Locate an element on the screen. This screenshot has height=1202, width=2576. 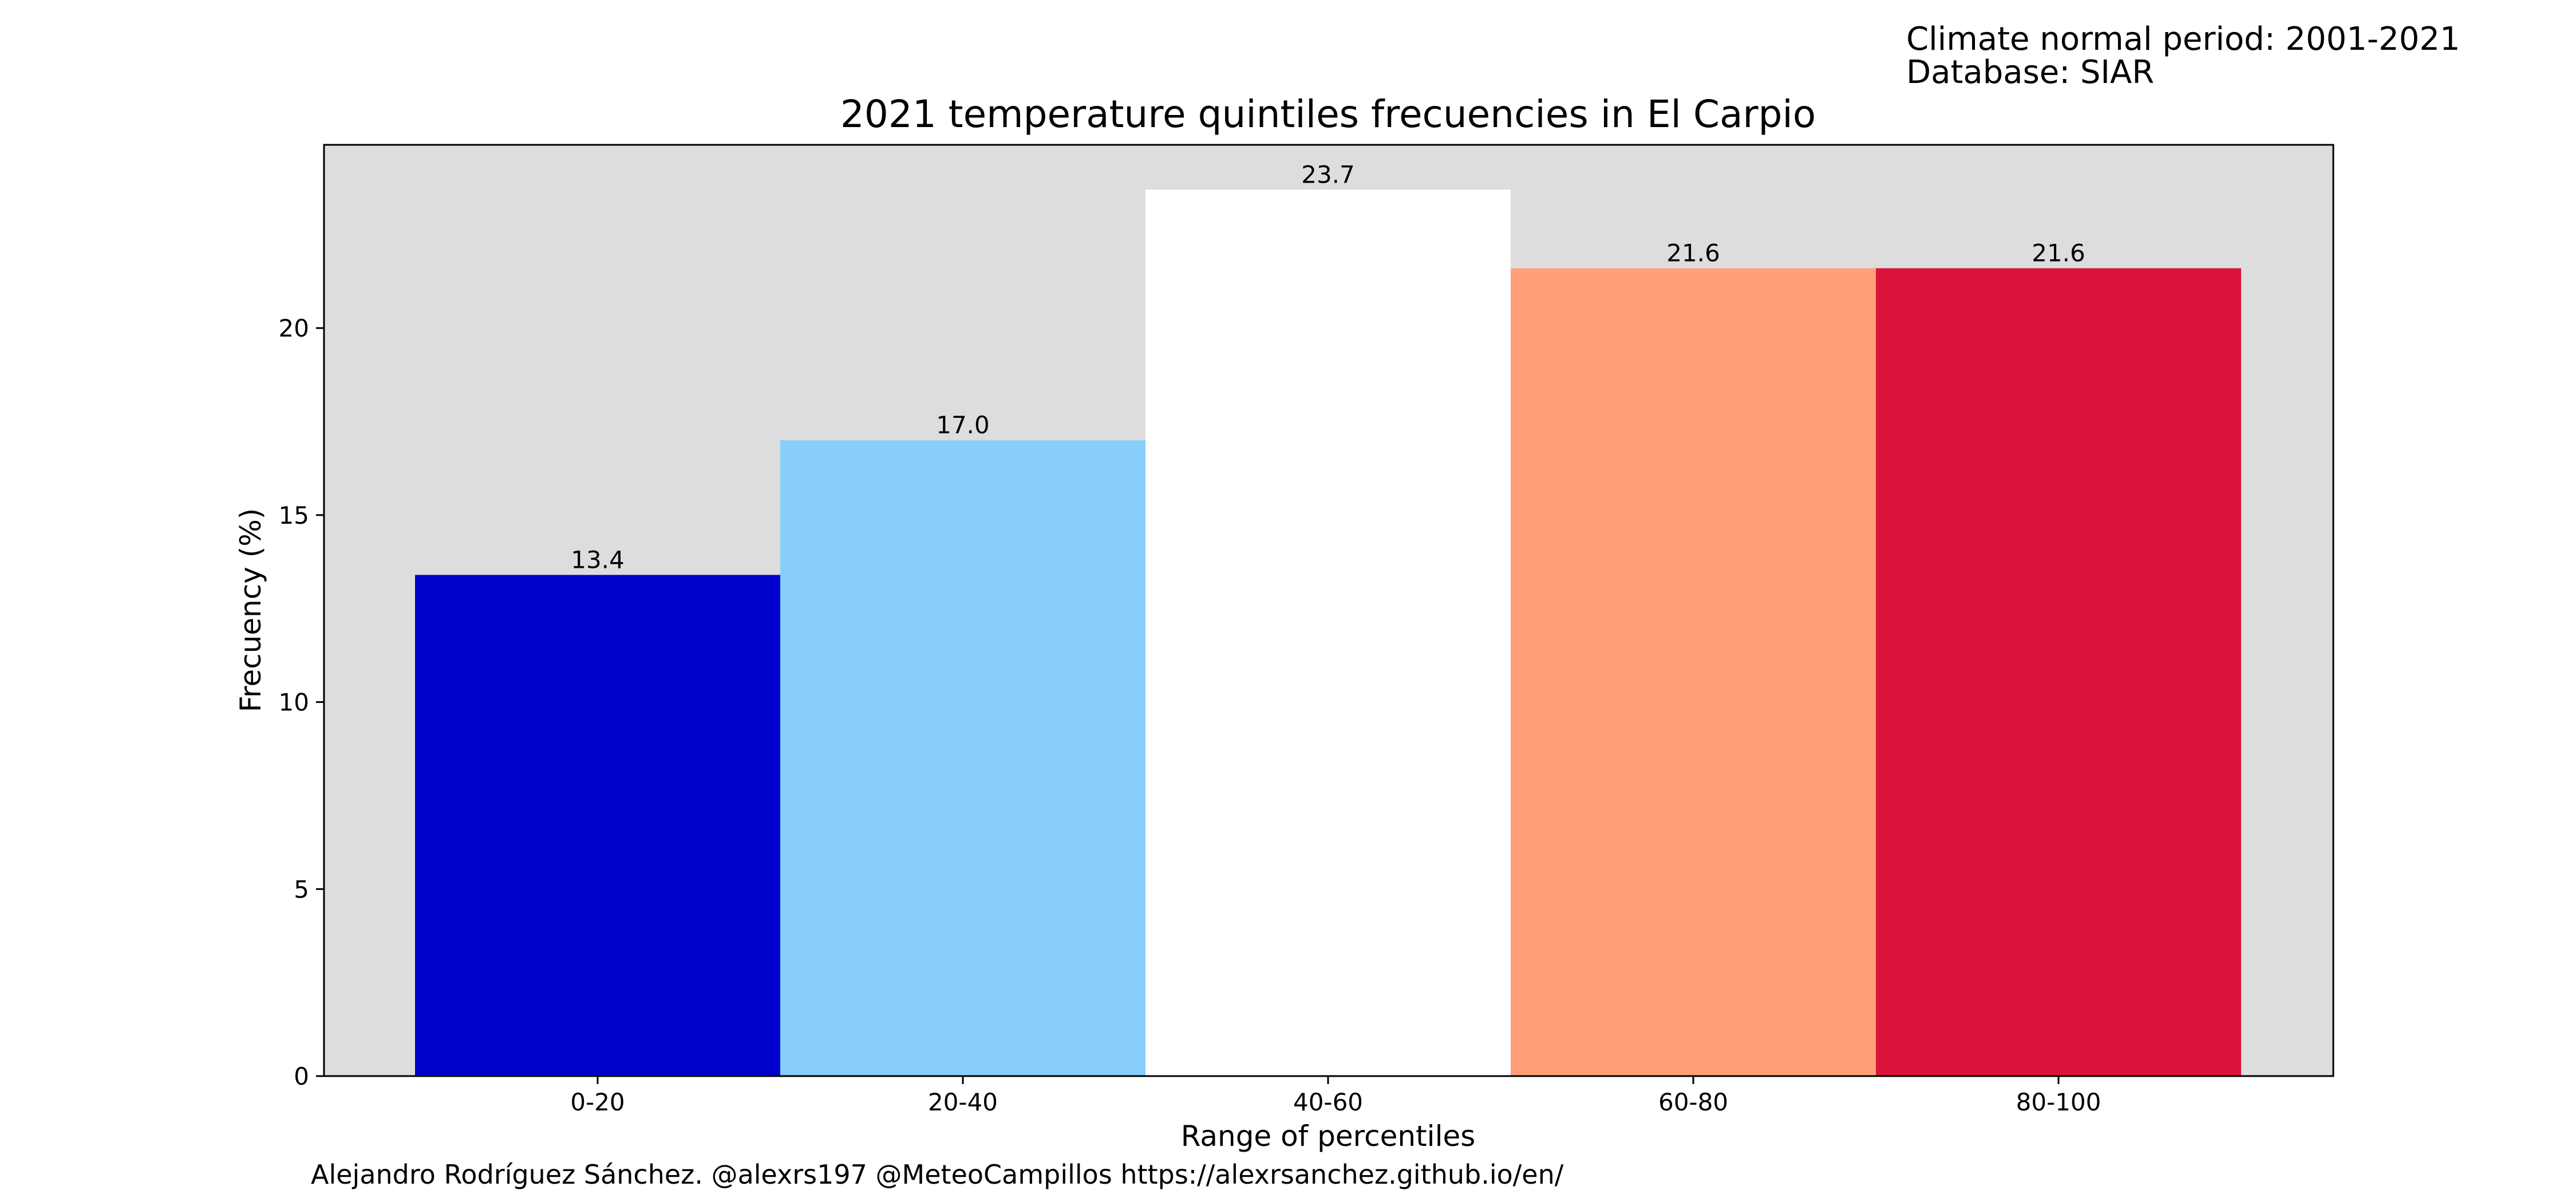
bar-value-label: 23.7 is located at coordinates (1328, 174).